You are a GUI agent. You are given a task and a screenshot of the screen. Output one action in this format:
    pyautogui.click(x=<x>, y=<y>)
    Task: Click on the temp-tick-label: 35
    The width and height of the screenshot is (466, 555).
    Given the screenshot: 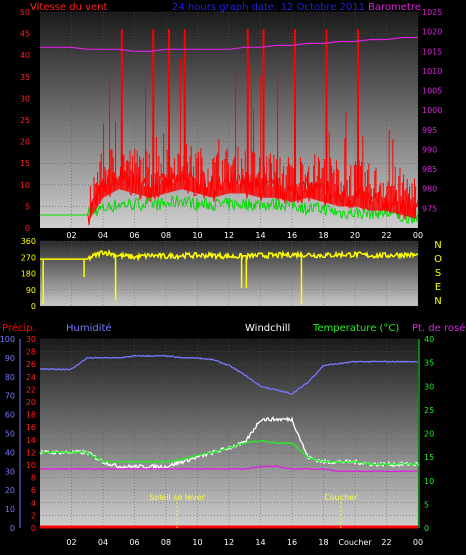 What is the action you would take?
    pyautogui.click(x=429, y=363)
    